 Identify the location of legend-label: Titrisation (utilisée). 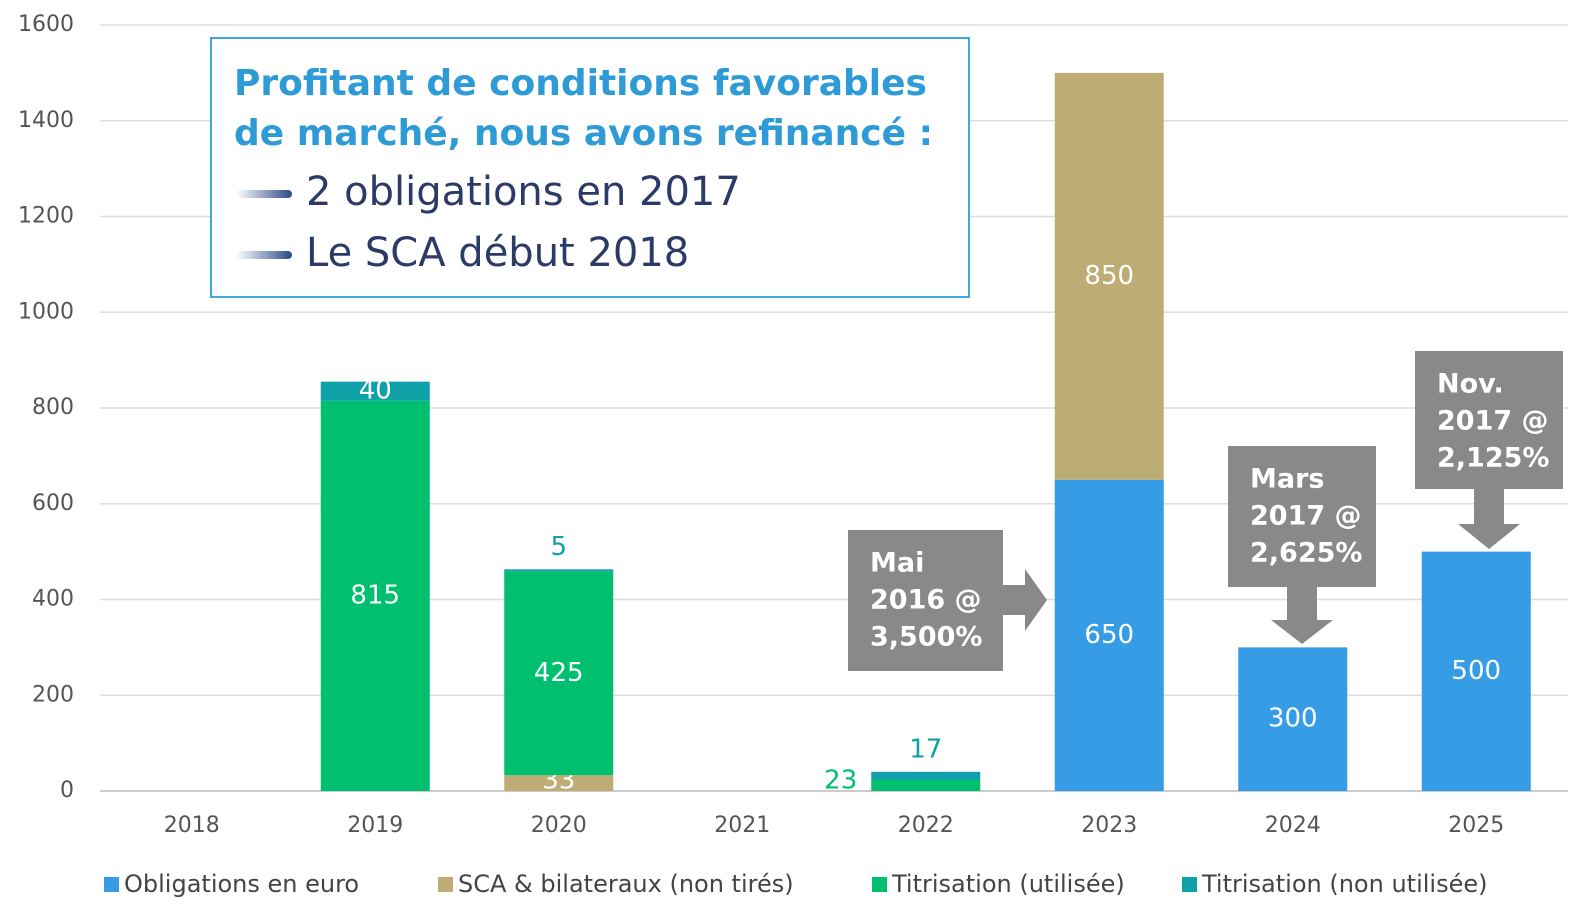
(1008, 884).